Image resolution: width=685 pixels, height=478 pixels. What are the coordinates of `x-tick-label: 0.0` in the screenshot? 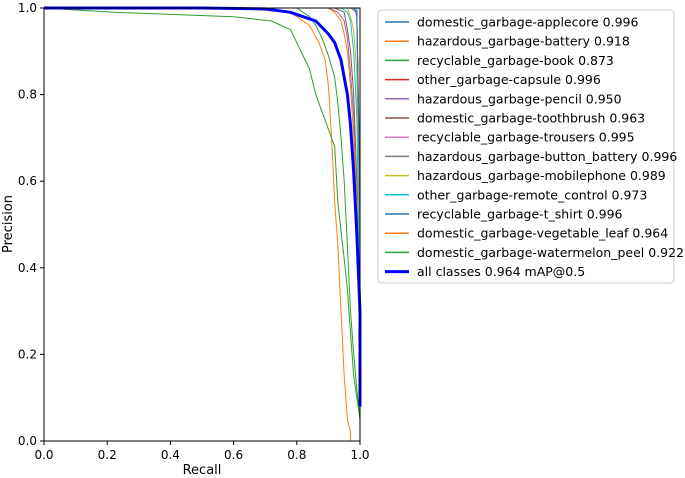 It's located at (43, 455).